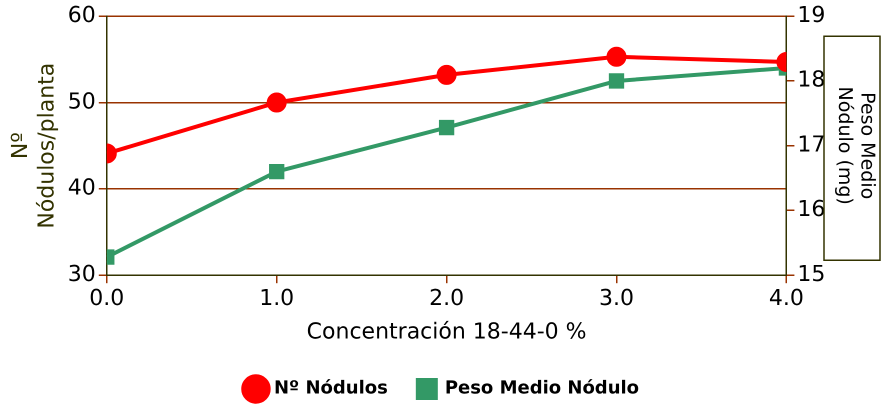 The height and width of the screenshot is (412, 888). Describe the element at coordinates (811, 274) in the screenshot. I see `y2-tick-label: 15` at that location.